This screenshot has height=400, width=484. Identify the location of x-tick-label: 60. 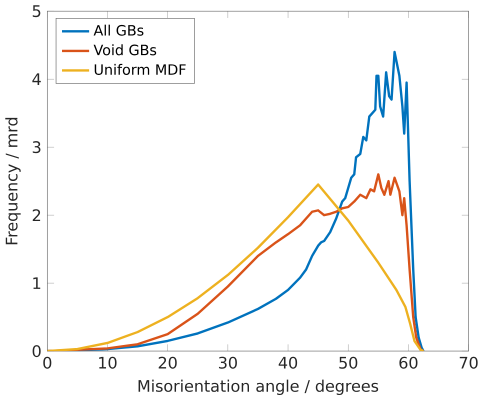
(408, 362).